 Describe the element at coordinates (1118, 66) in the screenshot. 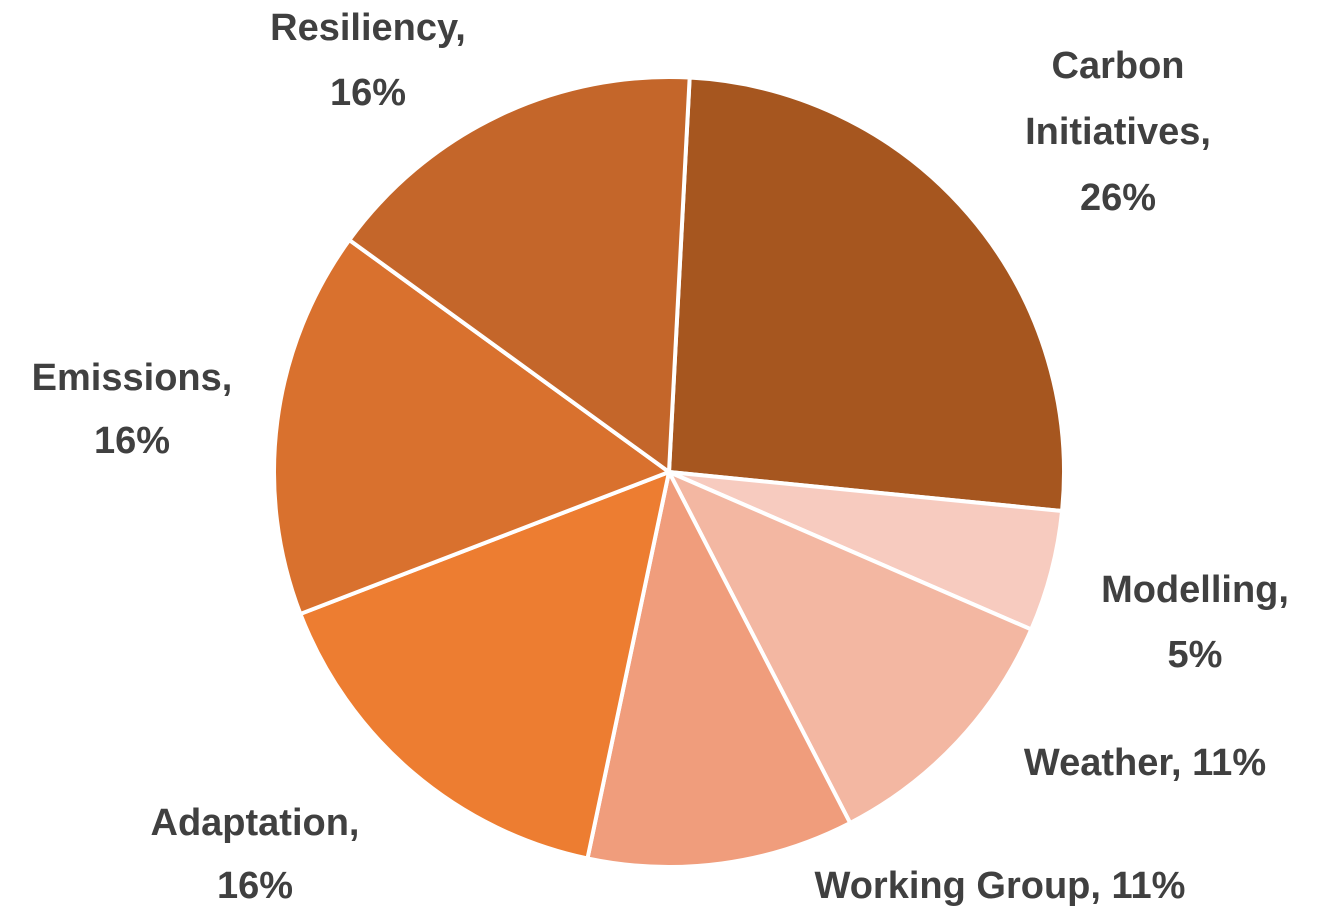

I see `data-label-line: Carbon` at that location.